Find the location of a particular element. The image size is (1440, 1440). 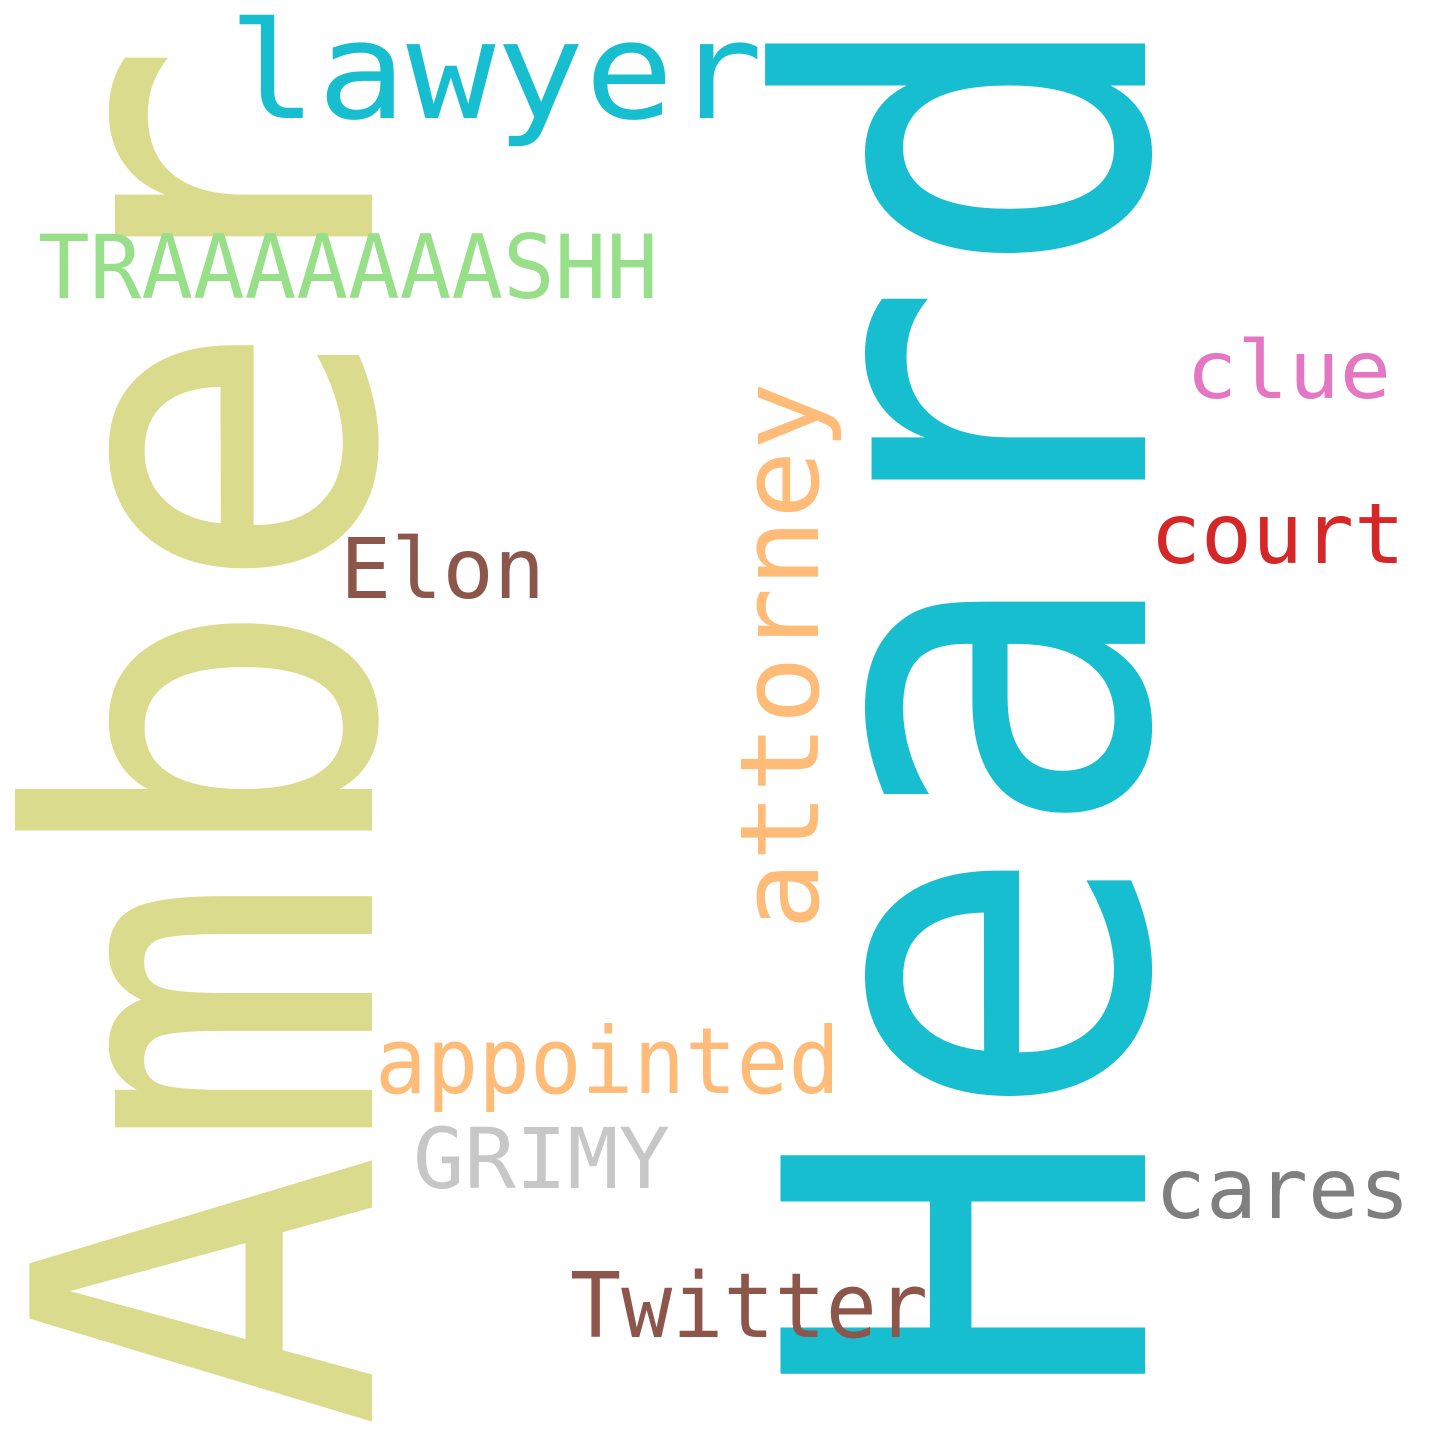

word-attorney: attorney is located at coordinates (780, 656).